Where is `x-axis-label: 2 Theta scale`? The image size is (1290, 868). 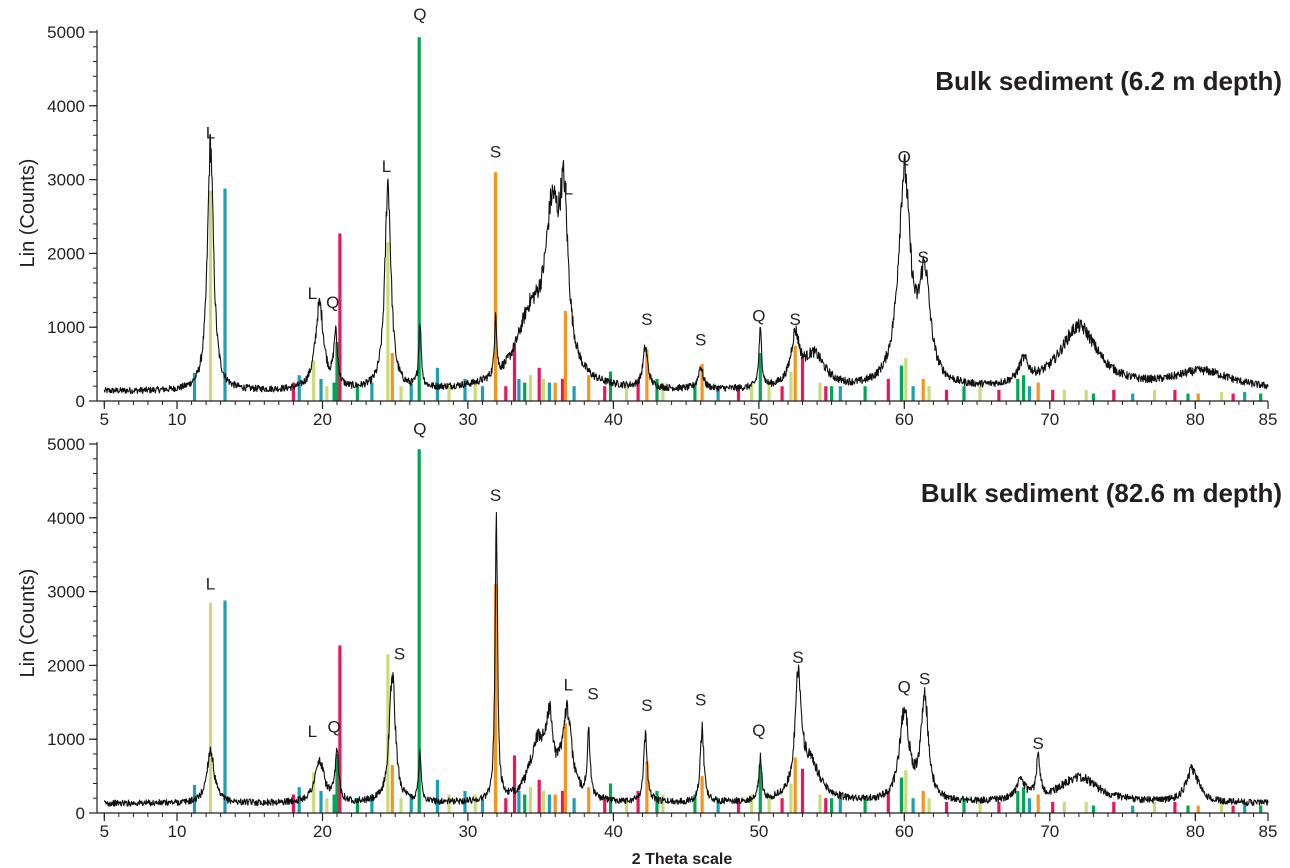 x-axis-label: 2 Theta scale is located at coordinates (682, 859).